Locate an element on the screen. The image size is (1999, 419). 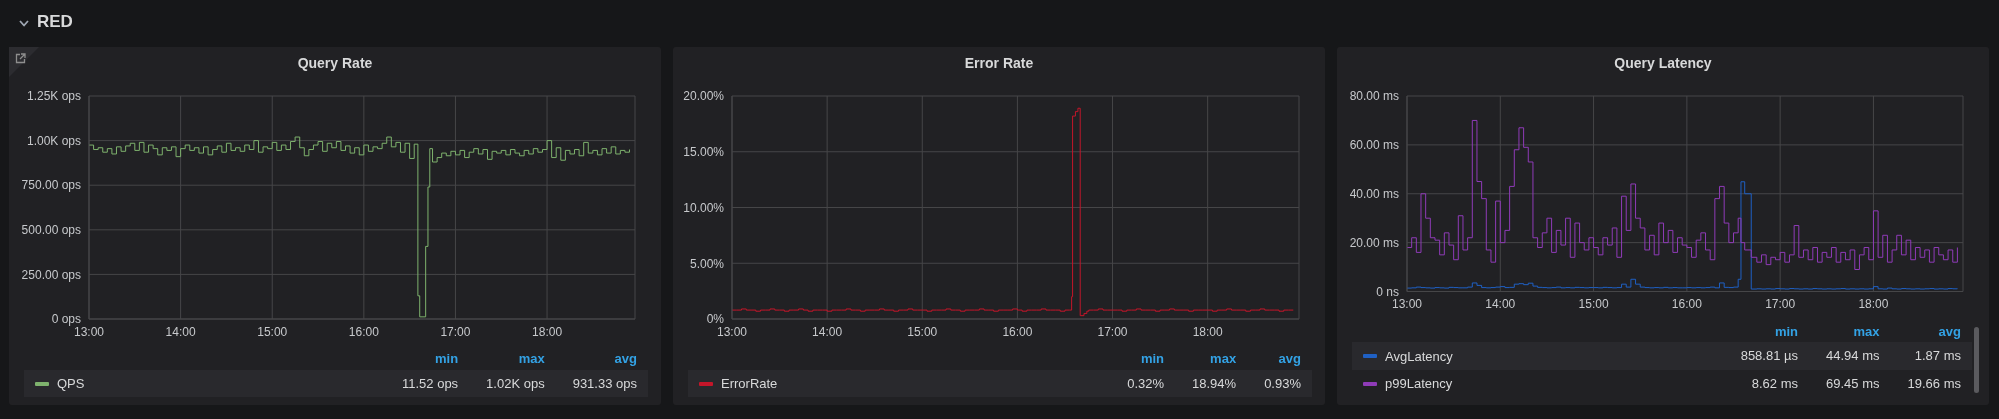
y-tick-label: 1.25K ops is located at coordinates (53, 96).